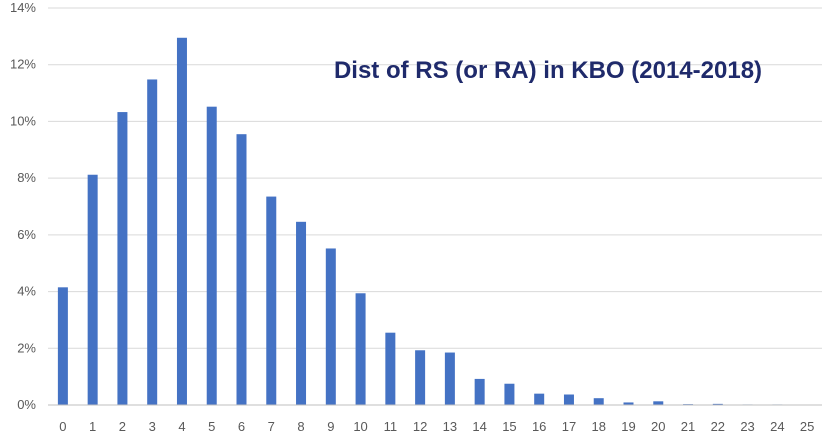 Image resolution: width=834 pixels, height=441 pixels. What do you see at coordinates (152, 426) in the screenshot?
I see `x-tick-label: 3` at bounding box center [152, 426].